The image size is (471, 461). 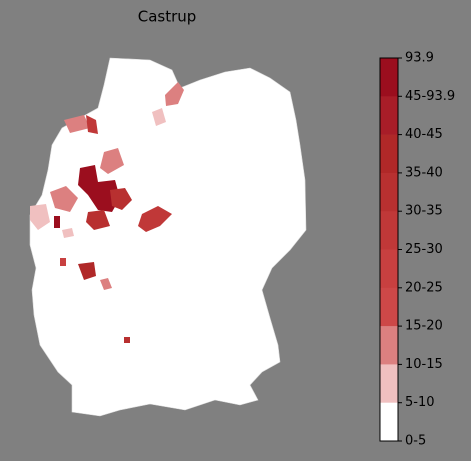 What do you see at coordinates (415, 441) in the screenshot?
I see `colorbar-label: 0-5` at bounding box center [415, 441].